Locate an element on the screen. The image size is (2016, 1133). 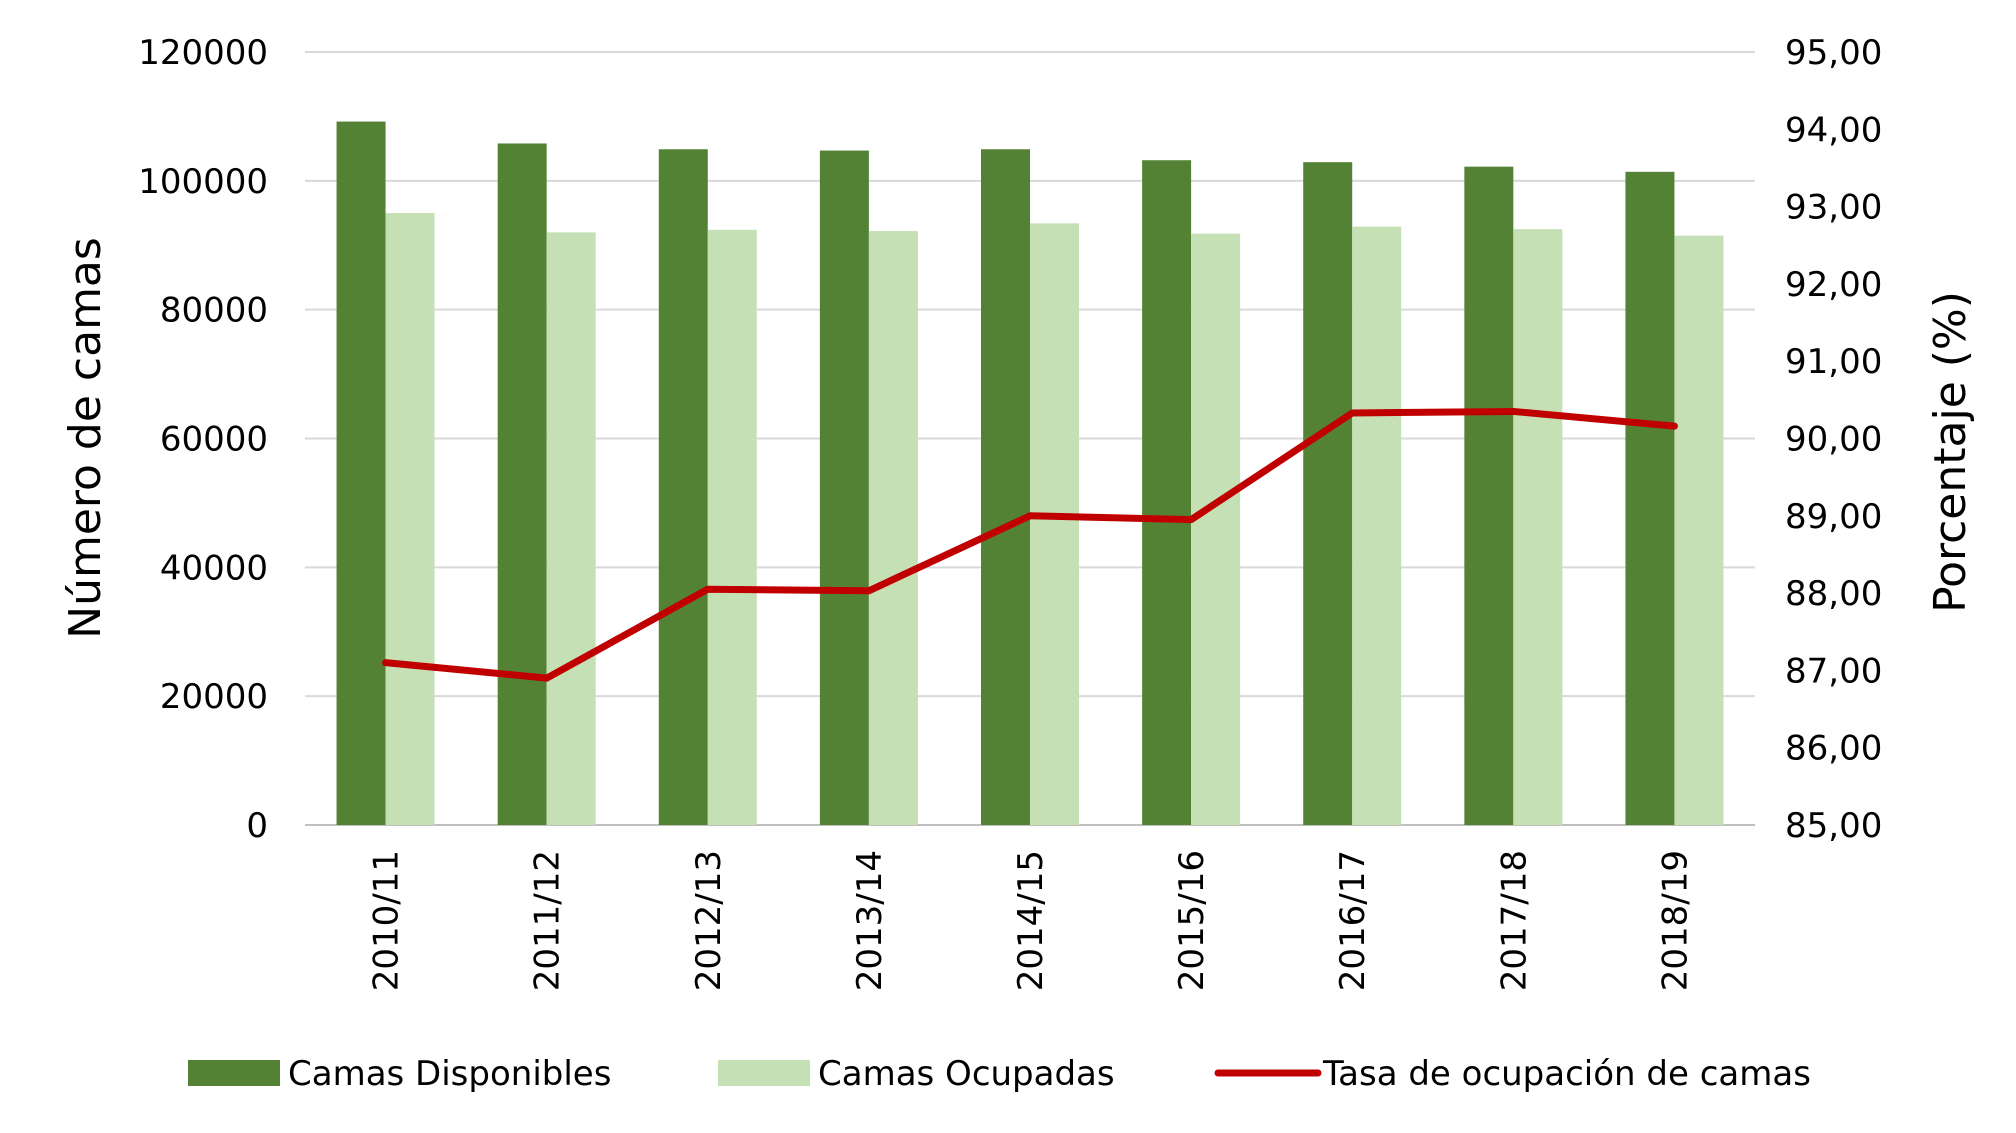
left-axis-title: Número de camas is located at coordinates (85, 438).